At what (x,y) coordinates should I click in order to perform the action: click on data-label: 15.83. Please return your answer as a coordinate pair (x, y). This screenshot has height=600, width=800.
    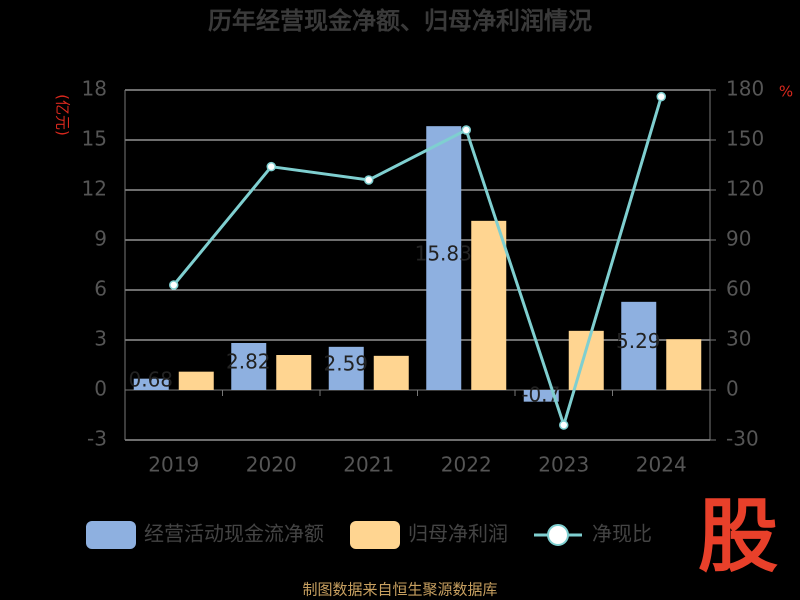
    Looking at the image, I should click on (443, 253).